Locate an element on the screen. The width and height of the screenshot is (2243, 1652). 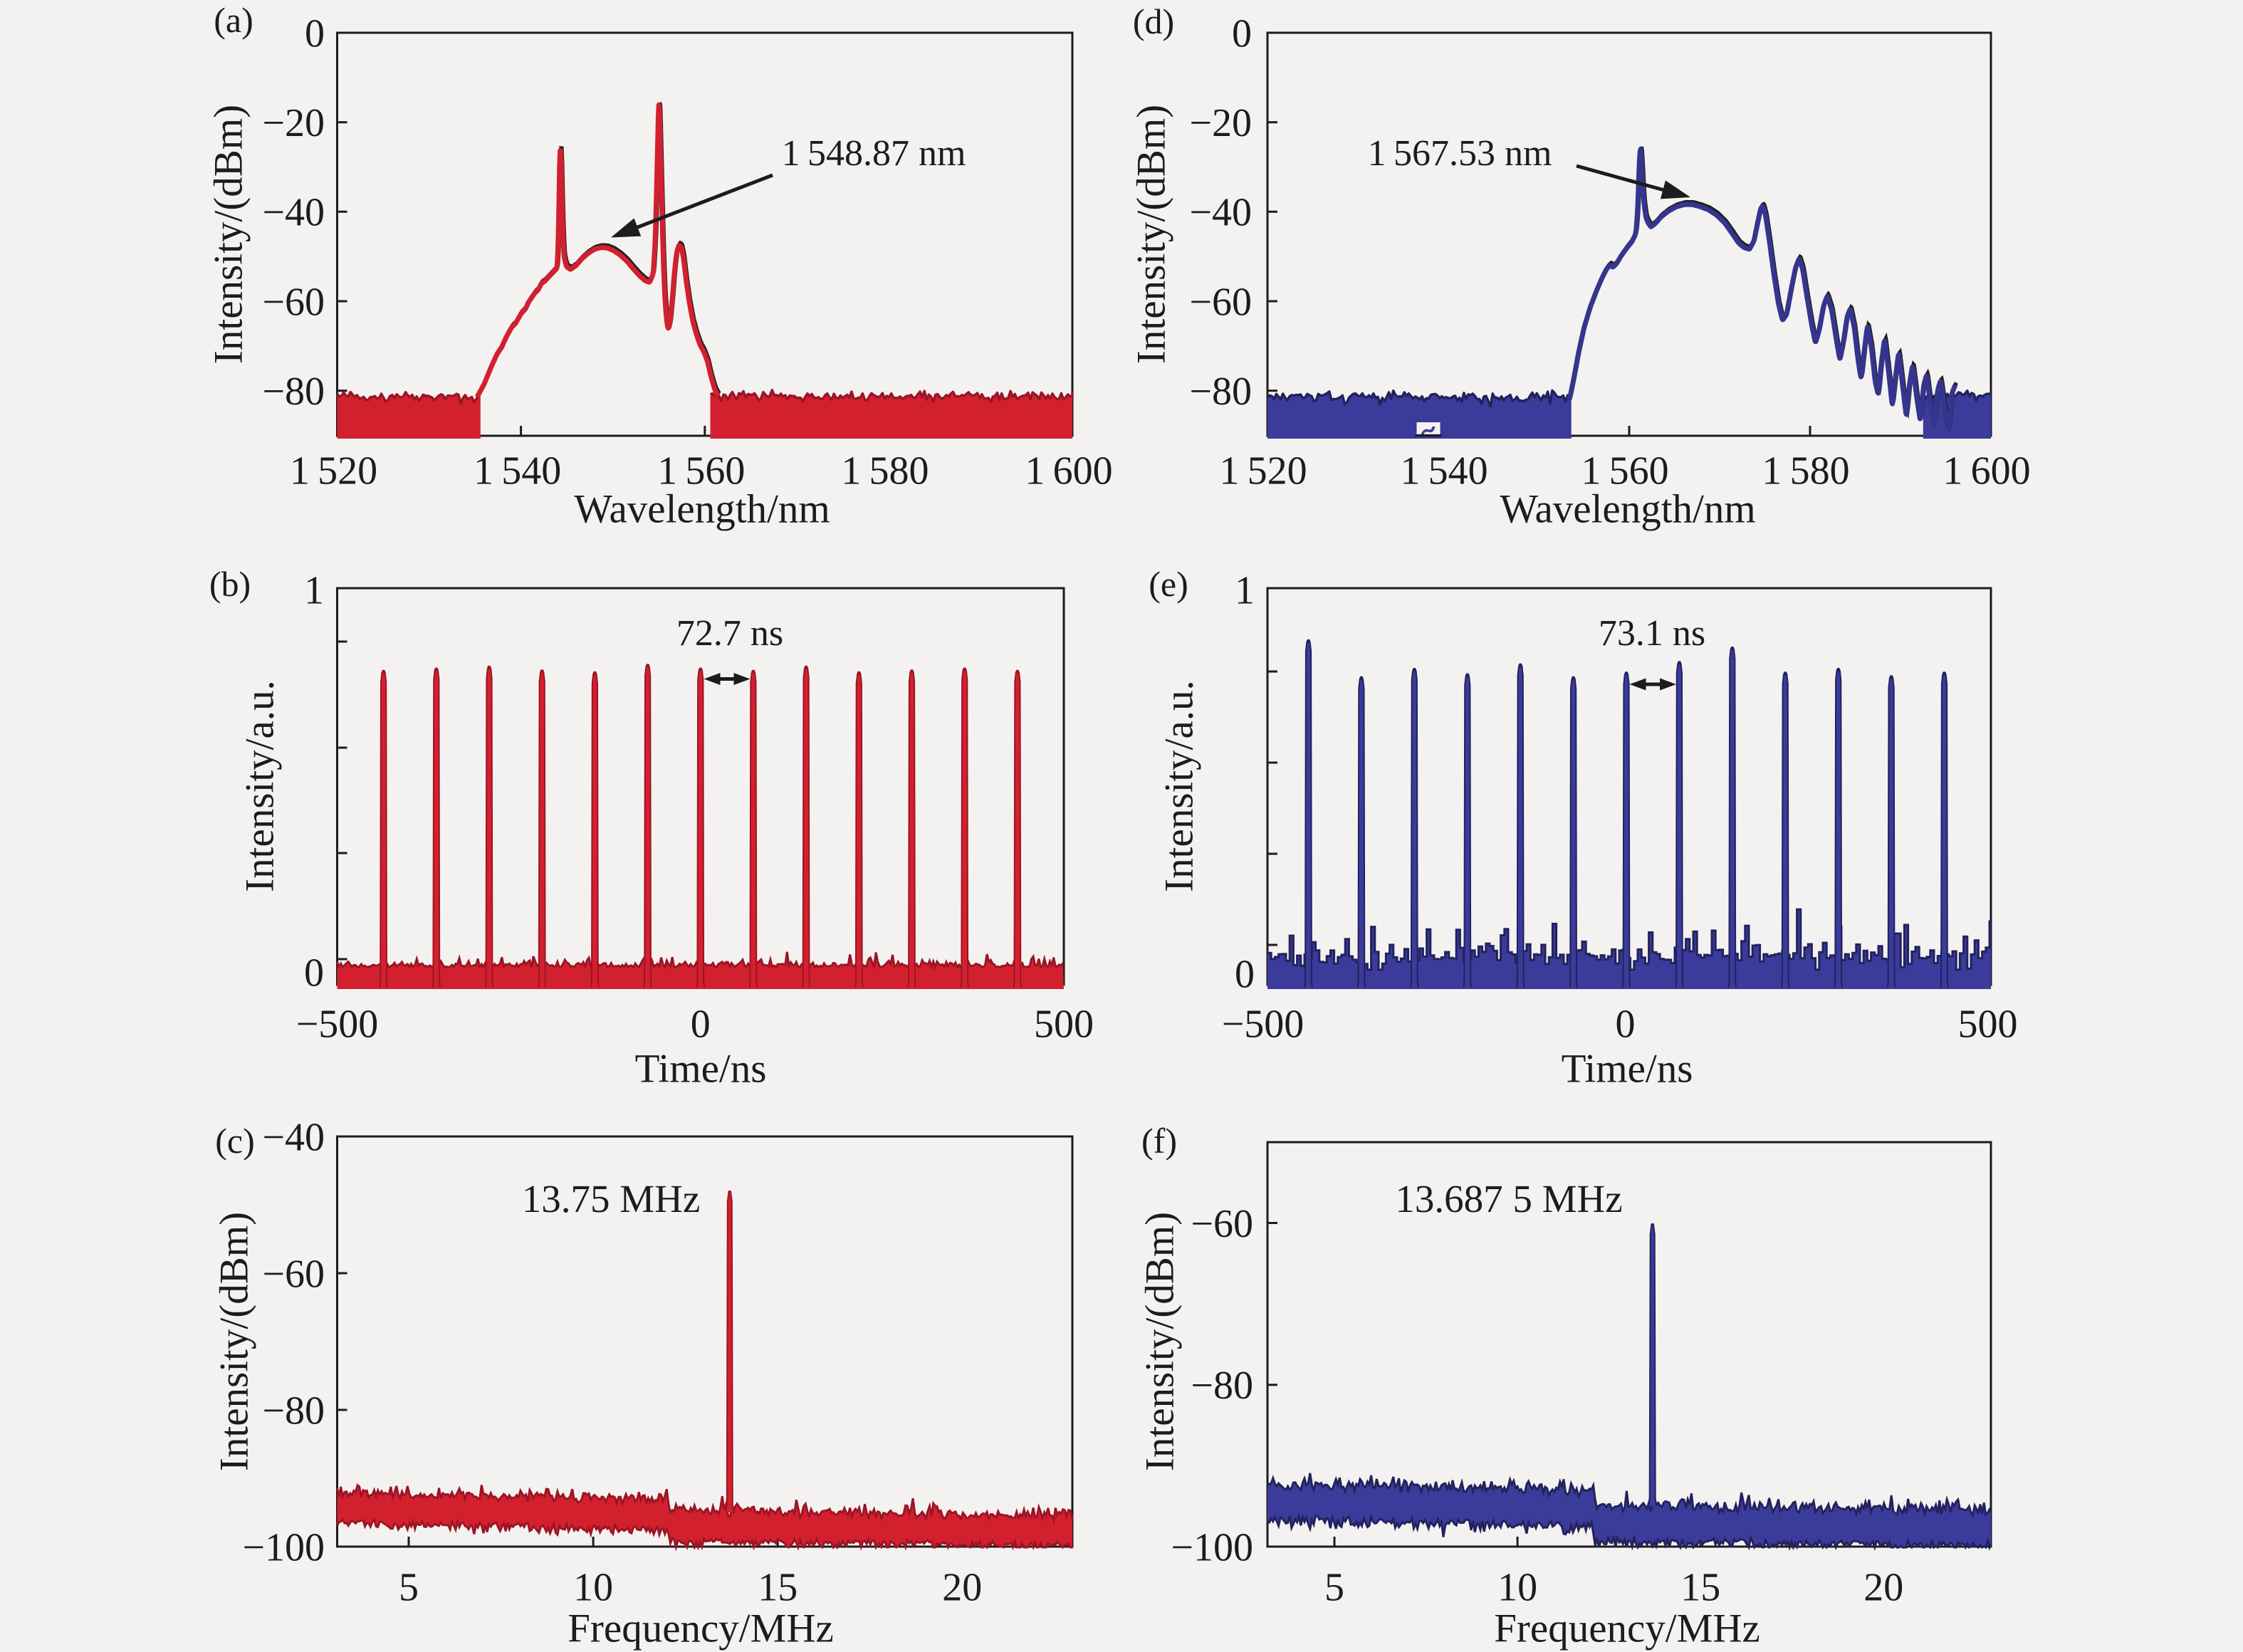
svg-text: 1 548.87 nm is located at coordinates (874, 153).